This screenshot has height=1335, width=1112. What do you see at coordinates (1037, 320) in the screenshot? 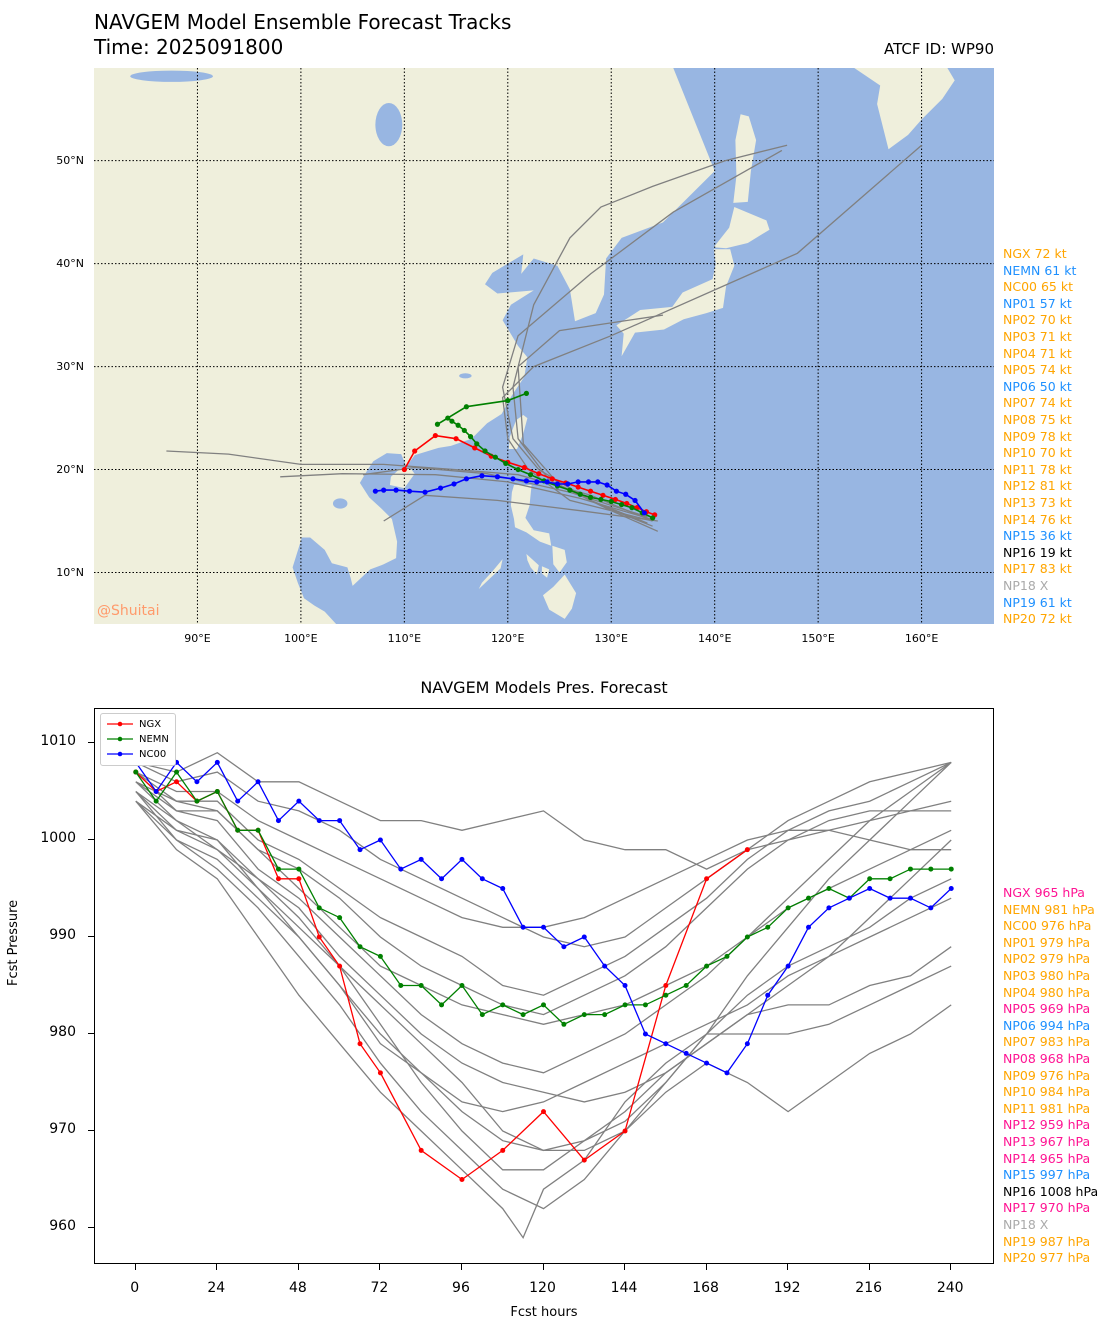
I see `member-stat: NP02 70 kt` at bounding box center [1037, 320].